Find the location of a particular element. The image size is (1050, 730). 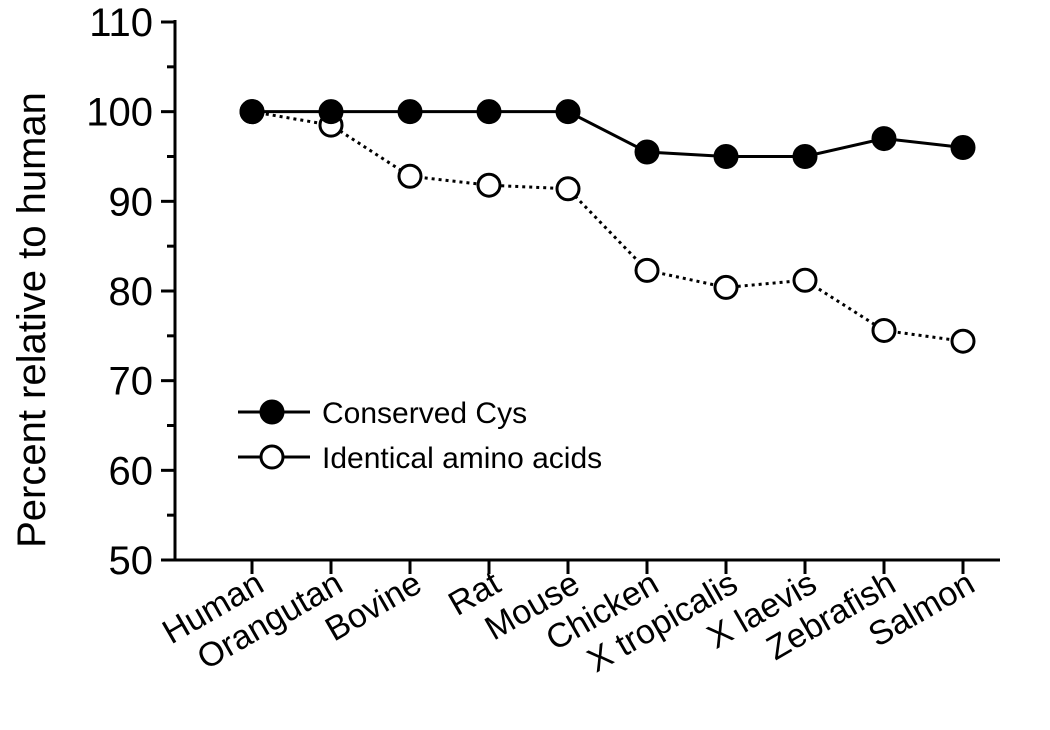

y-axis-label: Percent relative to human is located at coordinates (32, 320).